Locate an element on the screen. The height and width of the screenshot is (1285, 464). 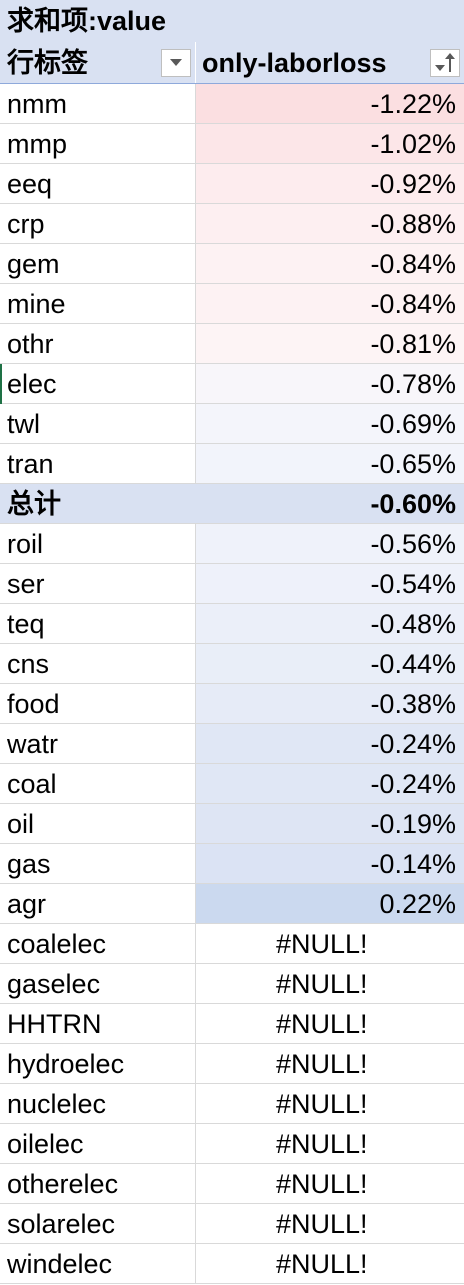
table-row: eeq -0.92% is located at coordinates (232, 184).